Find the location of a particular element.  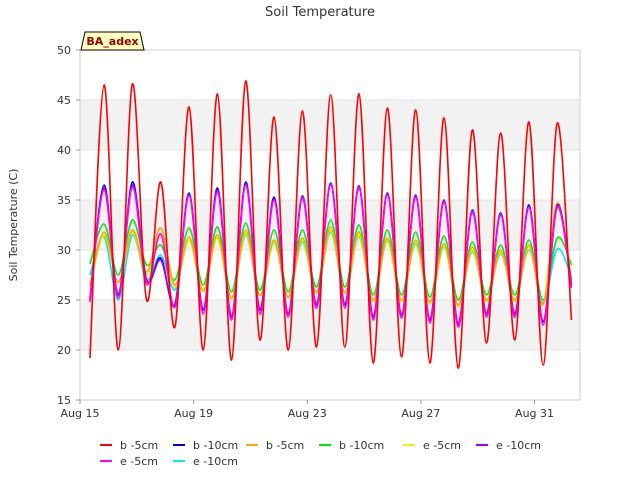

y-tick-label: 35 is located at coordinates (64, 200).